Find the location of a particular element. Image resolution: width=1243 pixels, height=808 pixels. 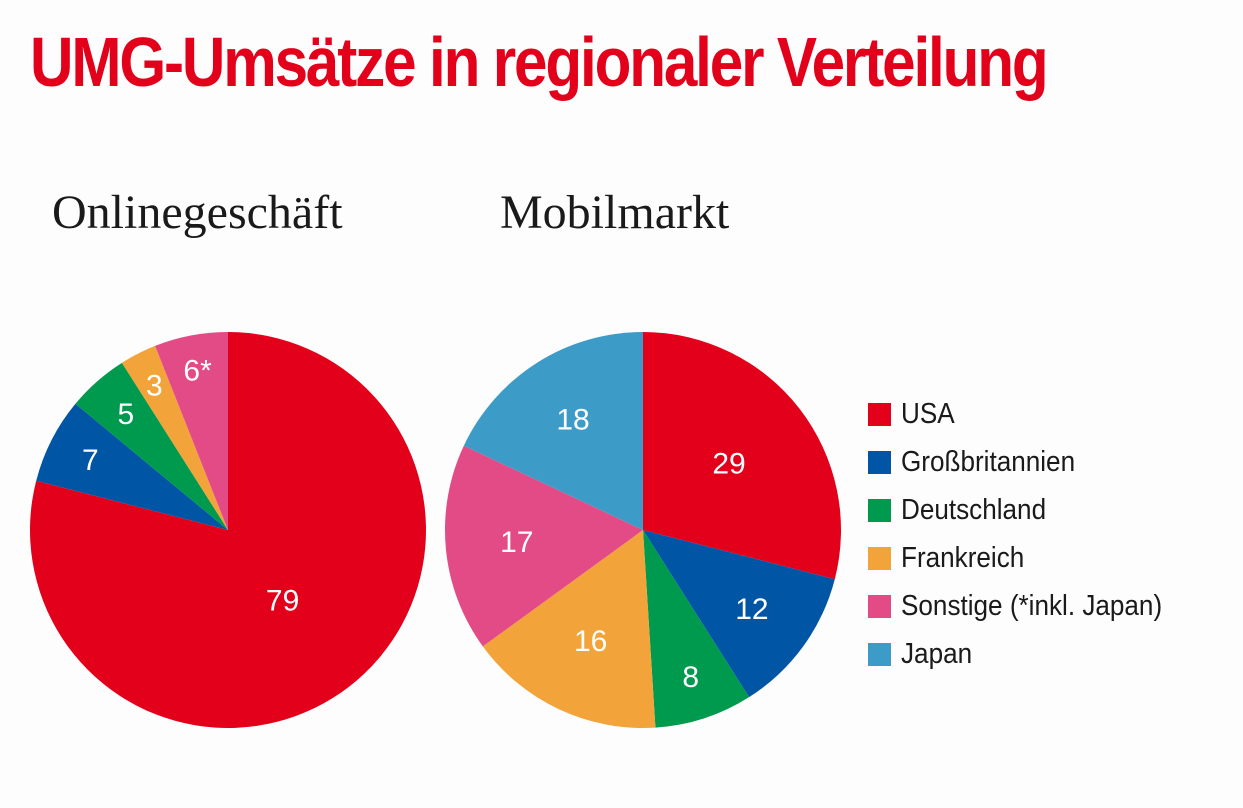

pie-slice-mobile-grossbritannien is located at coordinates (739, 614).